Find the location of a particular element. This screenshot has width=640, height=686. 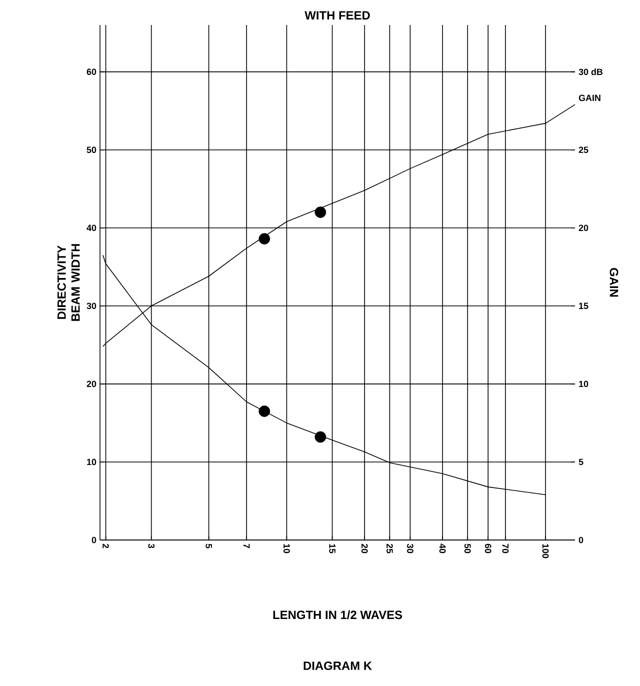

y-axis-title: DIRECTIVITY BEAM WIDTH is located at coordinates (68, 282).